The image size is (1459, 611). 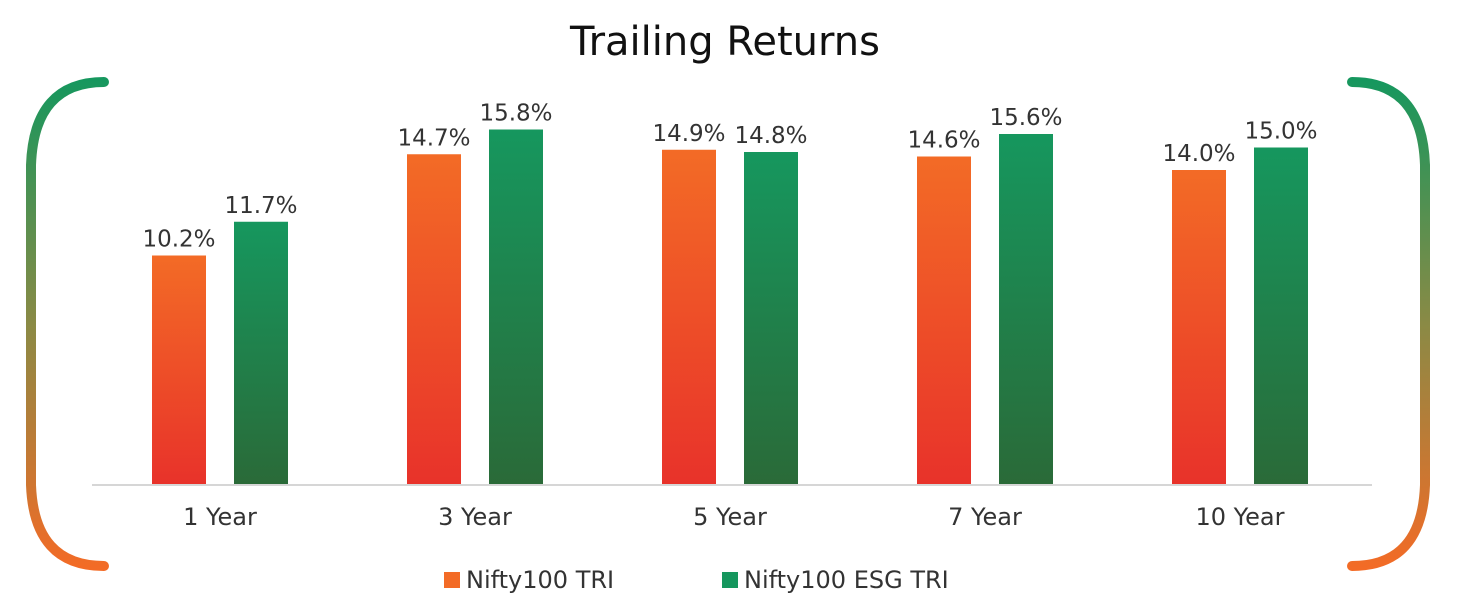 I want to click on x-axis-tick-labels: 1 Year 3 Year 5 Year 7 Year 10 Year, so click(x=733, y=517).